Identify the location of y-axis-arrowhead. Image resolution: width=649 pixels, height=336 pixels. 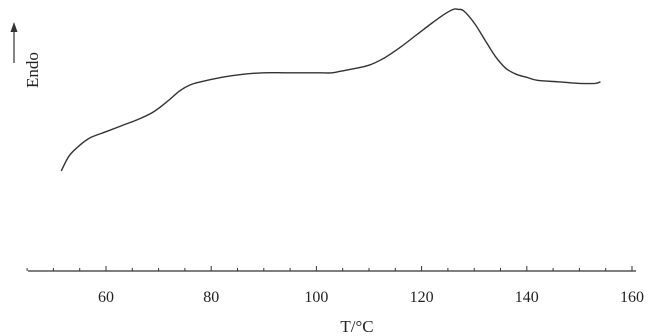
(14, 27).